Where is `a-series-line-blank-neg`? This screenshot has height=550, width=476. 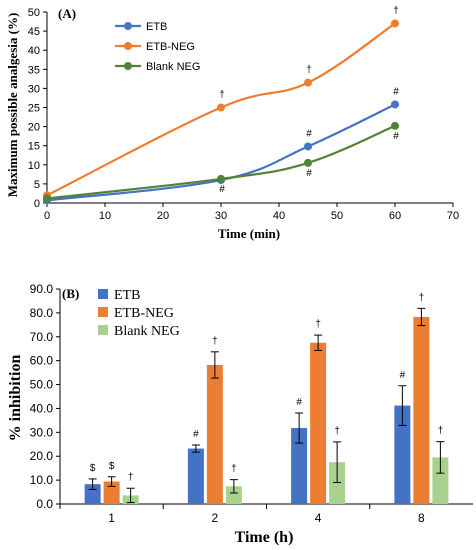
a-series-line-blank-neg is located at coordinates (221, 162).